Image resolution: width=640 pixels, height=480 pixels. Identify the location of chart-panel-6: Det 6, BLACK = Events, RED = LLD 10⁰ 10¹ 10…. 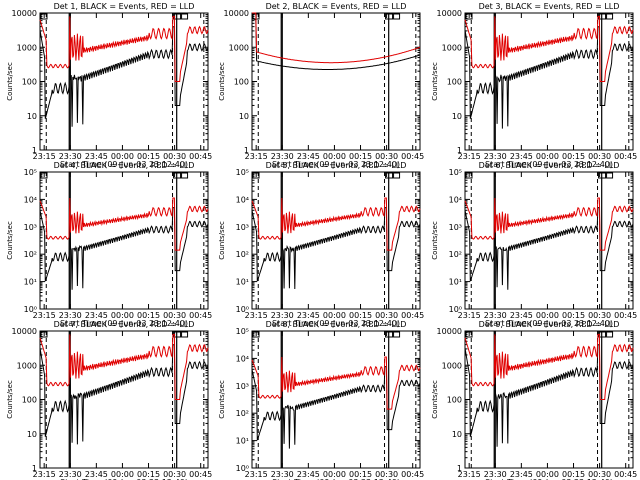
(534, 244).